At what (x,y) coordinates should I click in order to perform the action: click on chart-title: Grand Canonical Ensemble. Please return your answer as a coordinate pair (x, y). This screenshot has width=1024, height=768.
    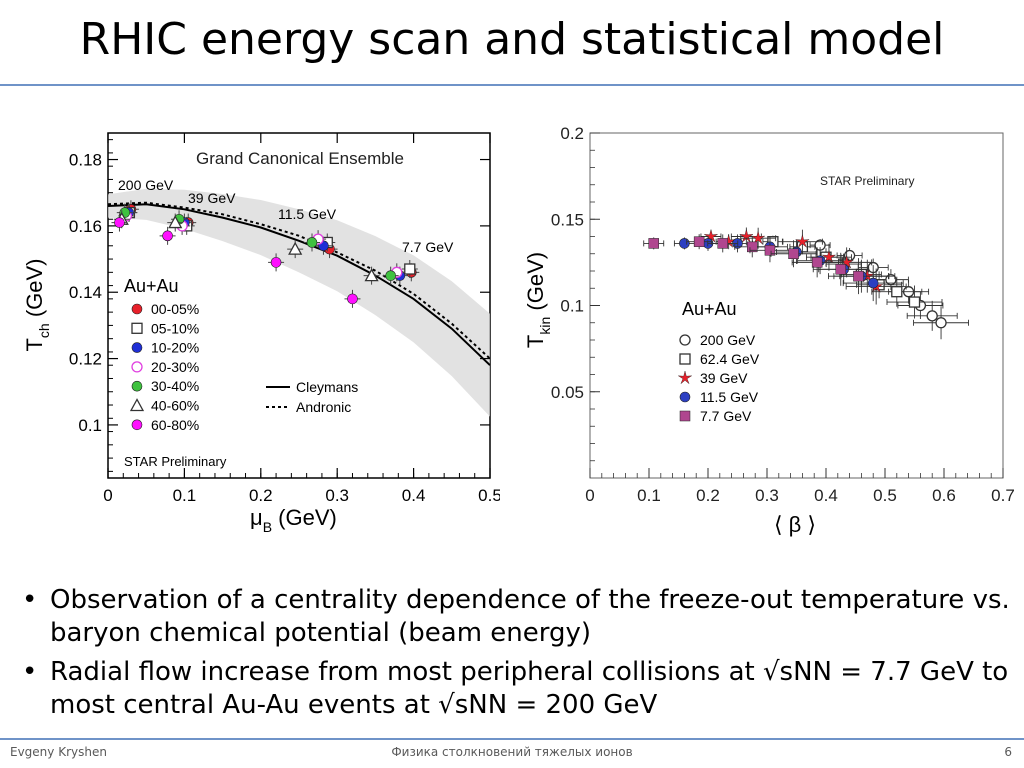
    Looking at the image, I should click on (300, 158).